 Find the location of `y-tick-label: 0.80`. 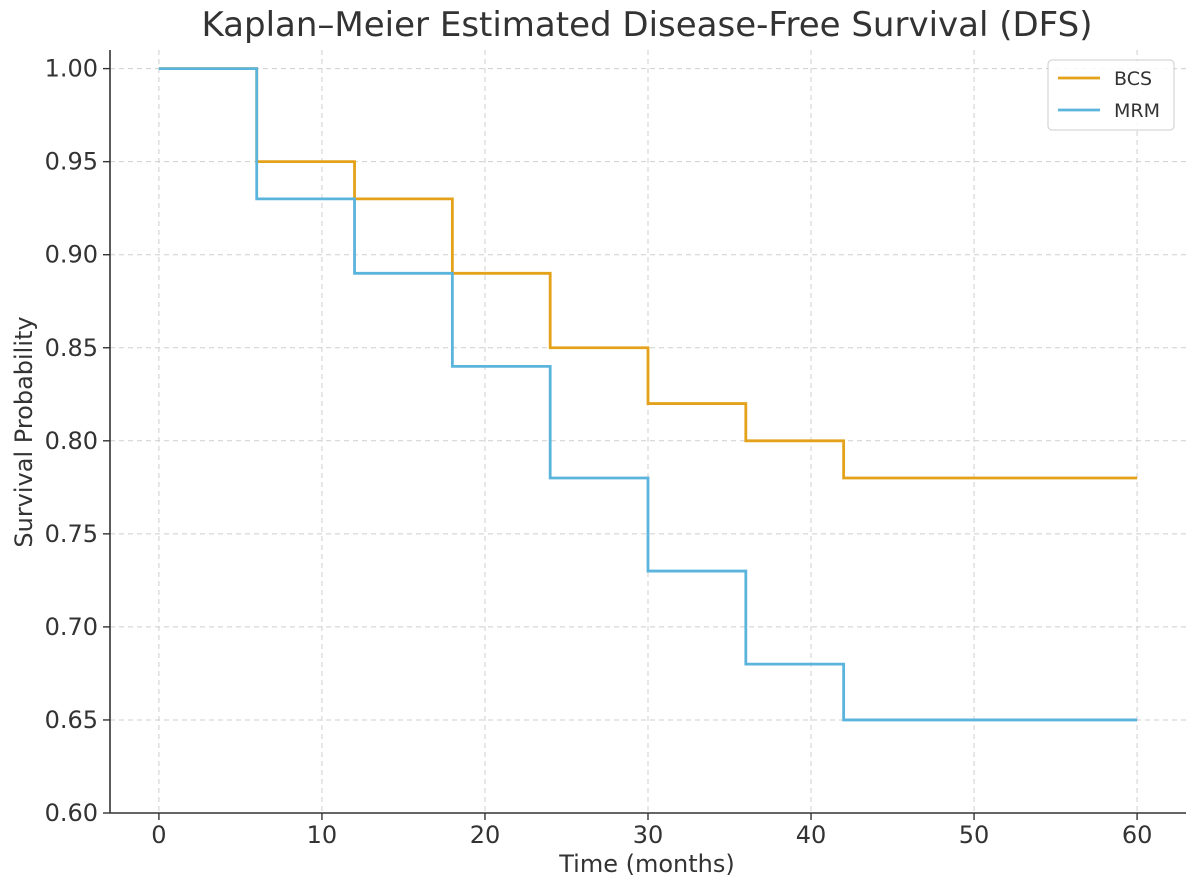

y-tick-label: 0.80 is located at coordinates (71, 441).